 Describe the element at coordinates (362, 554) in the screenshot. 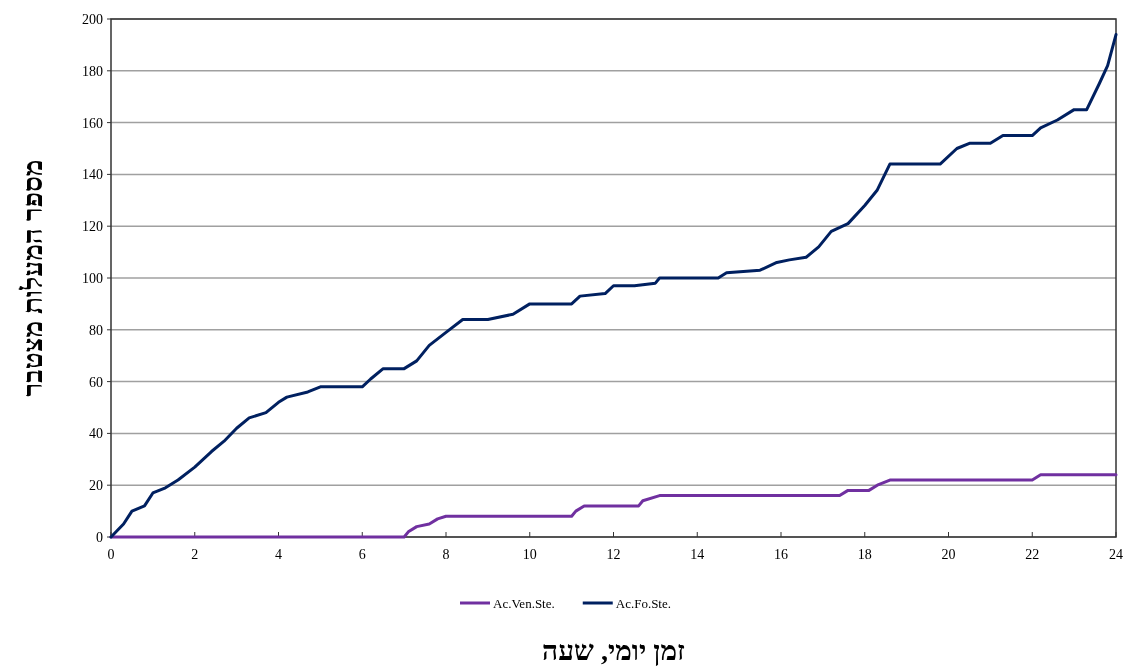

I see `x-tick-label: 6` at that location.